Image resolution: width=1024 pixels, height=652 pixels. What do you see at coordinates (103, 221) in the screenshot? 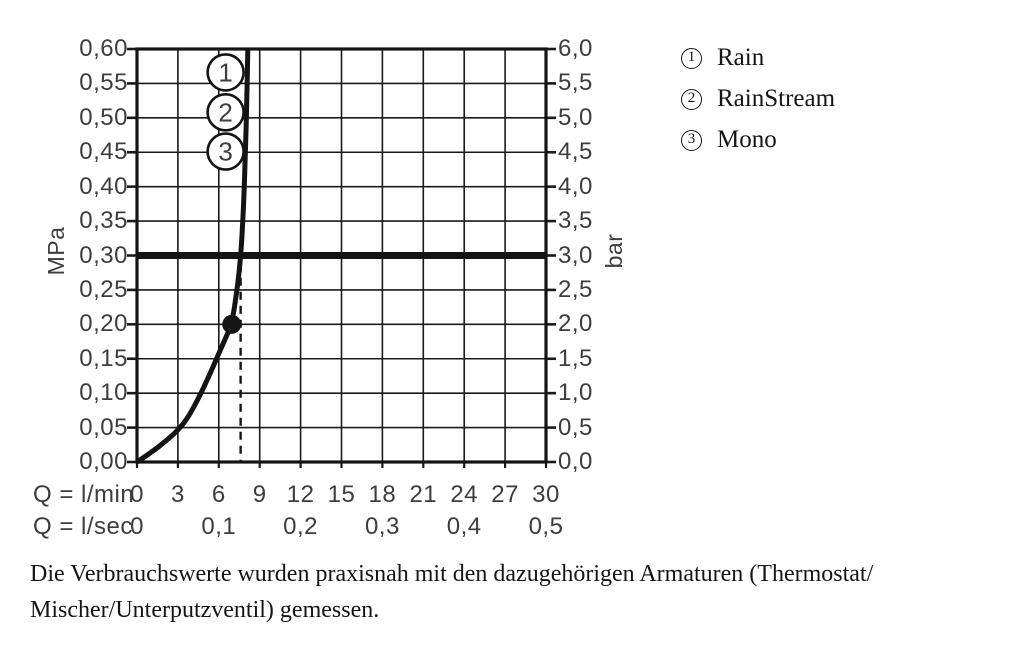
I see `y-left-tick-label: 0,35` at bounding box center [103, 221].